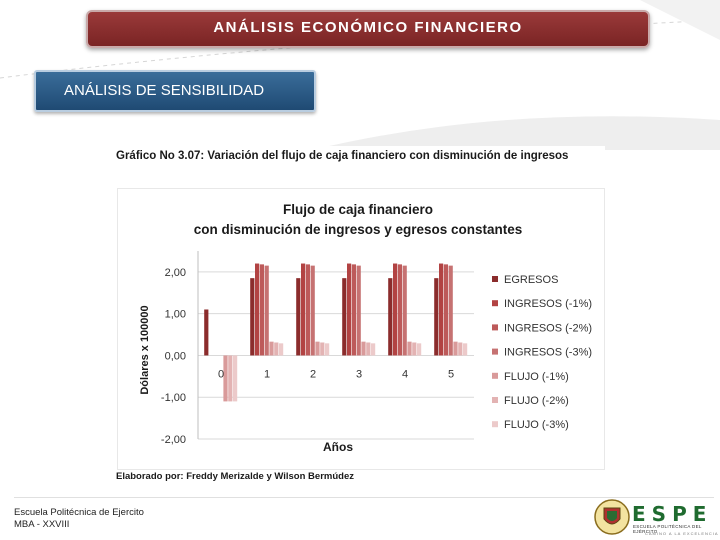  I want to click on y-tick-label: -1,00, so click(173, 398).